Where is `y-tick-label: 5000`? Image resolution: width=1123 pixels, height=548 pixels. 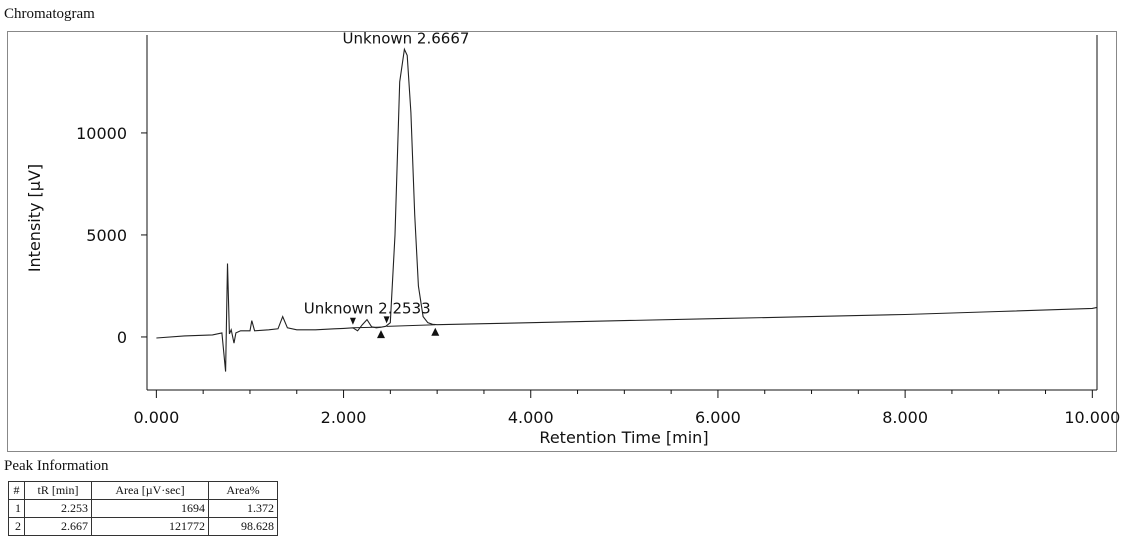
y-tick-label: 5000 is located at coordinates (106, 235).